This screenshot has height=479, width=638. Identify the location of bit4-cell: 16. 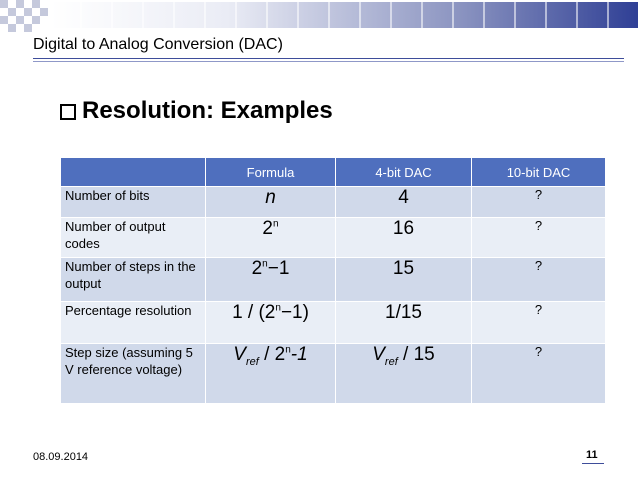
(403, 237).